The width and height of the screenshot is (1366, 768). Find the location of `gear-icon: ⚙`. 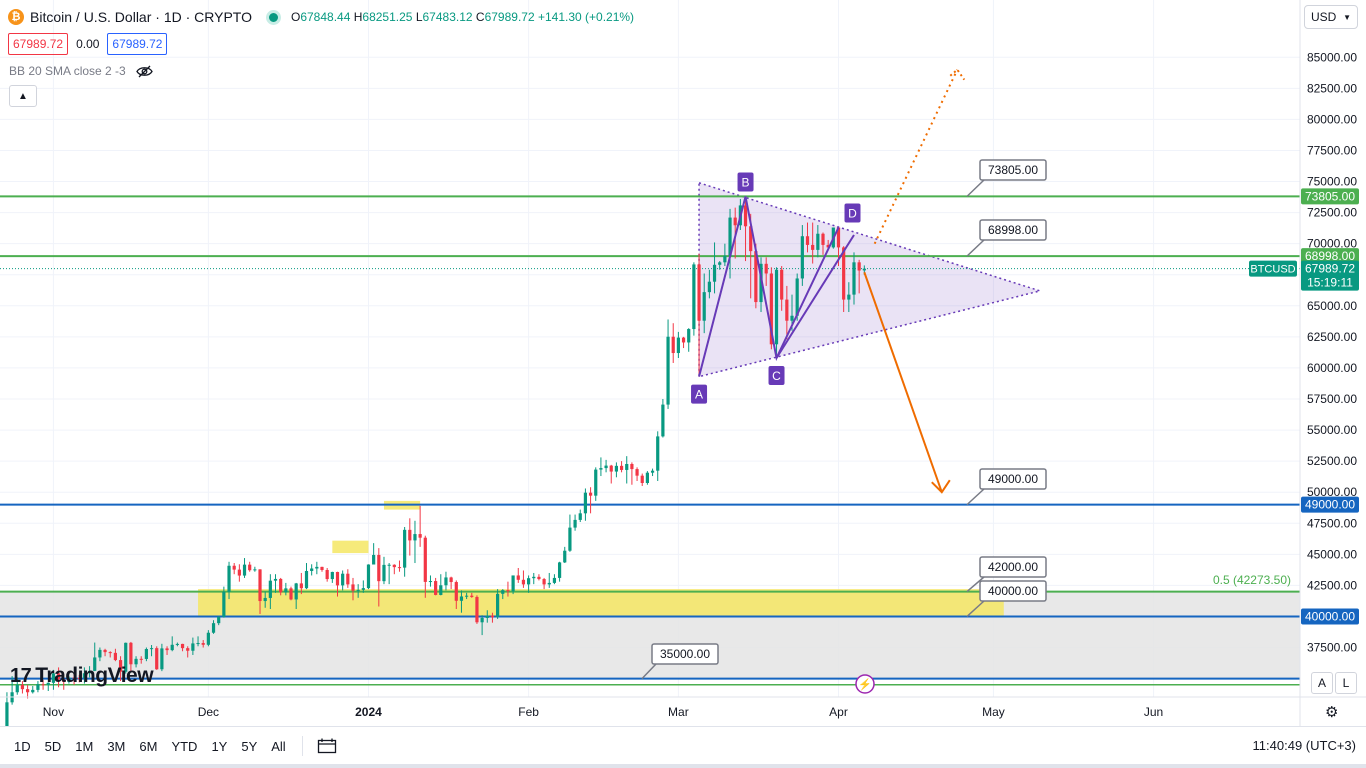

gear-icon: ⚙ is located at coordinates (1332, 712).